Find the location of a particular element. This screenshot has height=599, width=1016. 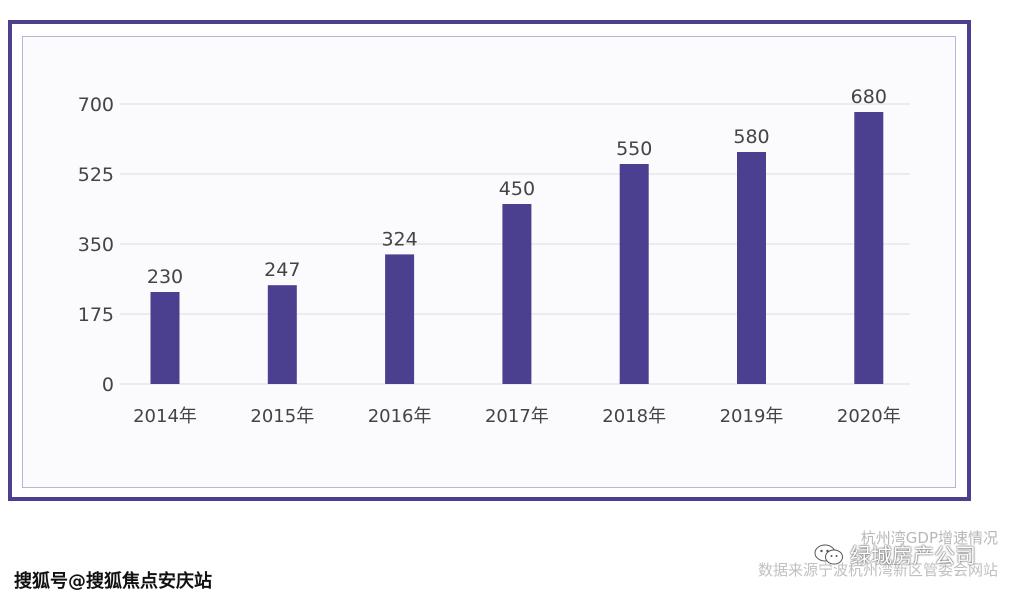

data-label: 450 is located at coordinates (517, 189).